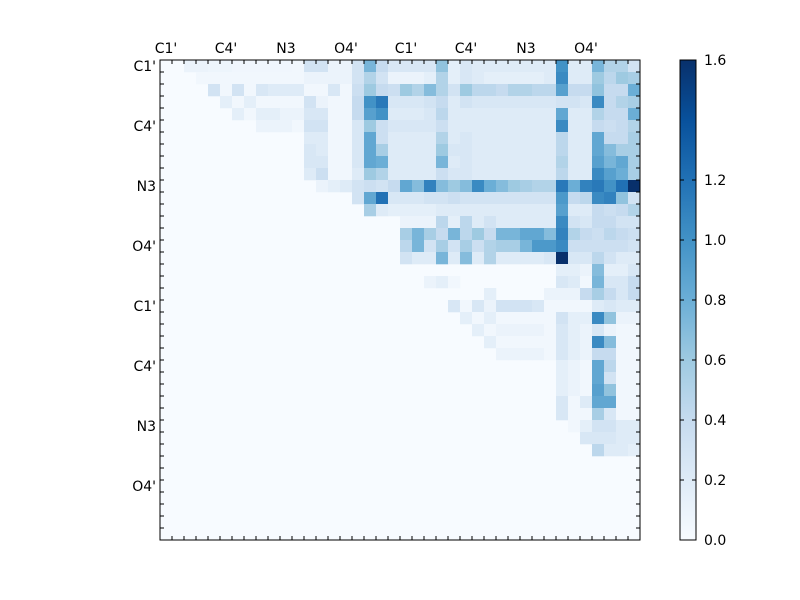  I want to click on colorbar-tick-label: 1.0, so click(715, 241).